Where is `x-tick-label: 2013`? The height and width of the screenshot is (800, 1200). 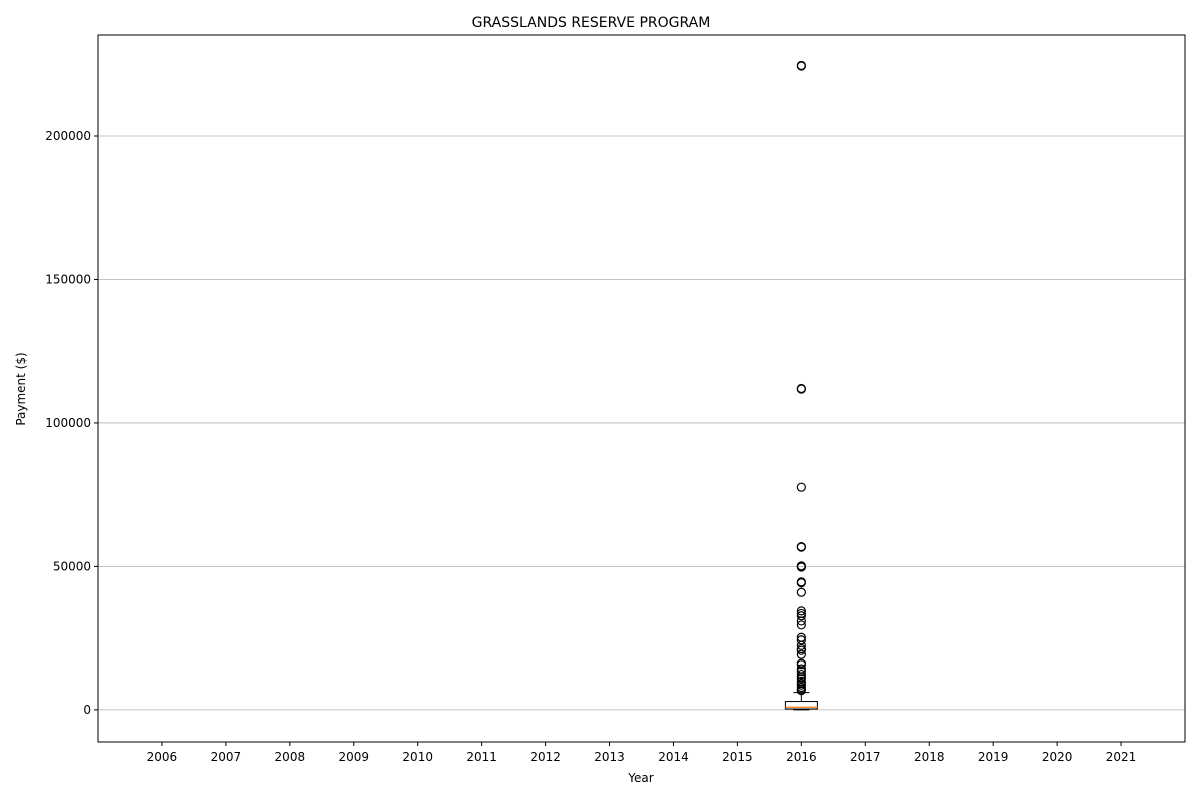 x-tick-label: 2013 is located at coordinates (609, 757).